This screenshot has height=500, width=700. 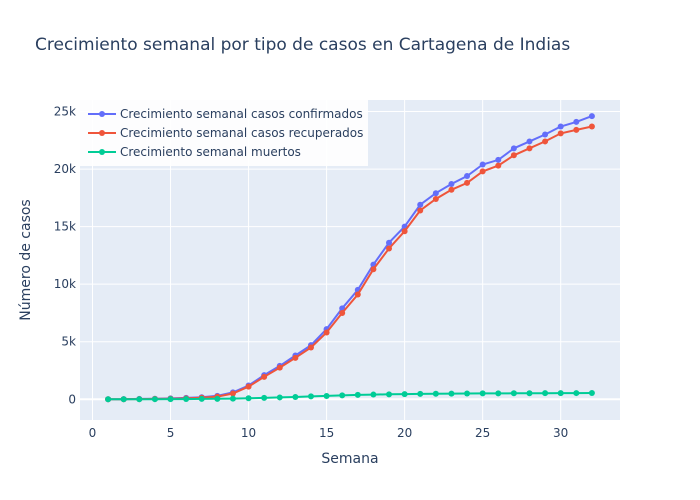 What do you see at coordinates (241, 114) in the screenshot?
I see `legend-label: Crecimiento semanal casos confirmados` at bounding box center [241, 114].